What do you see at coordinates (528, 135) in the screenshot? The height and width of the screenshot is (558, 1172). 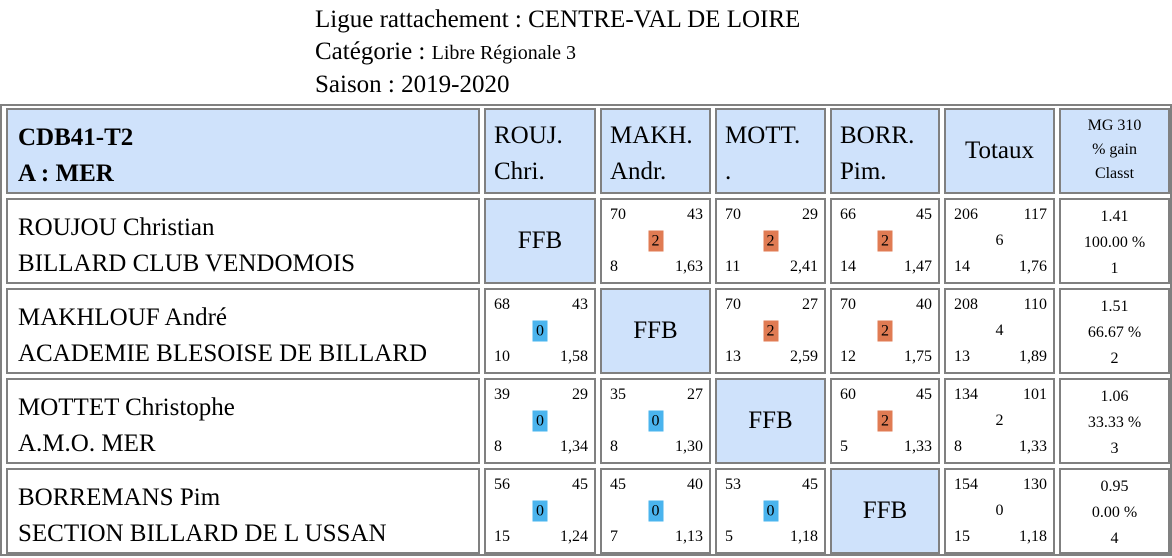 I see `column-header-line1: ROUJ.` at bounding box center [528, 135].